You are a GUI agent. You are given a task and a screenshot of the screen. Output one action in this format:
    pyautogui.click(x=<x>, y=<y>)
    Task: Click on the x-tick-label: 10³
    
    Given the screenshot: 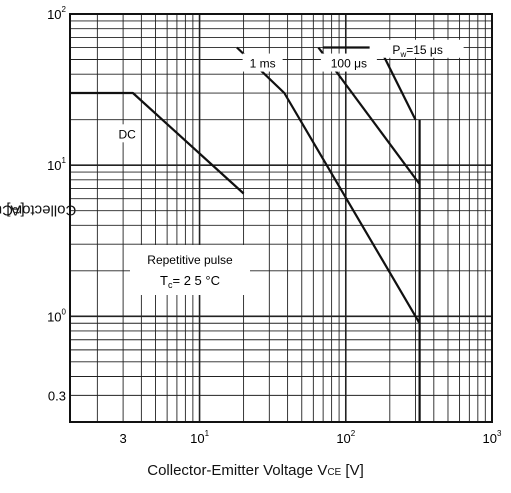 What is the action you would take?
    pyautogui.click(x=492, y=437)
    